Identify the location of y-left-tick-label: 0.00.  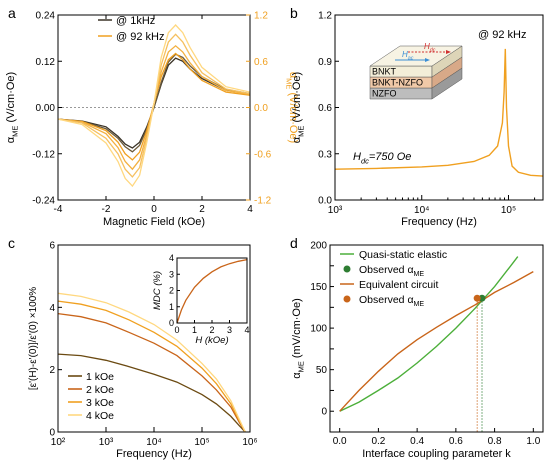
(46, 108).